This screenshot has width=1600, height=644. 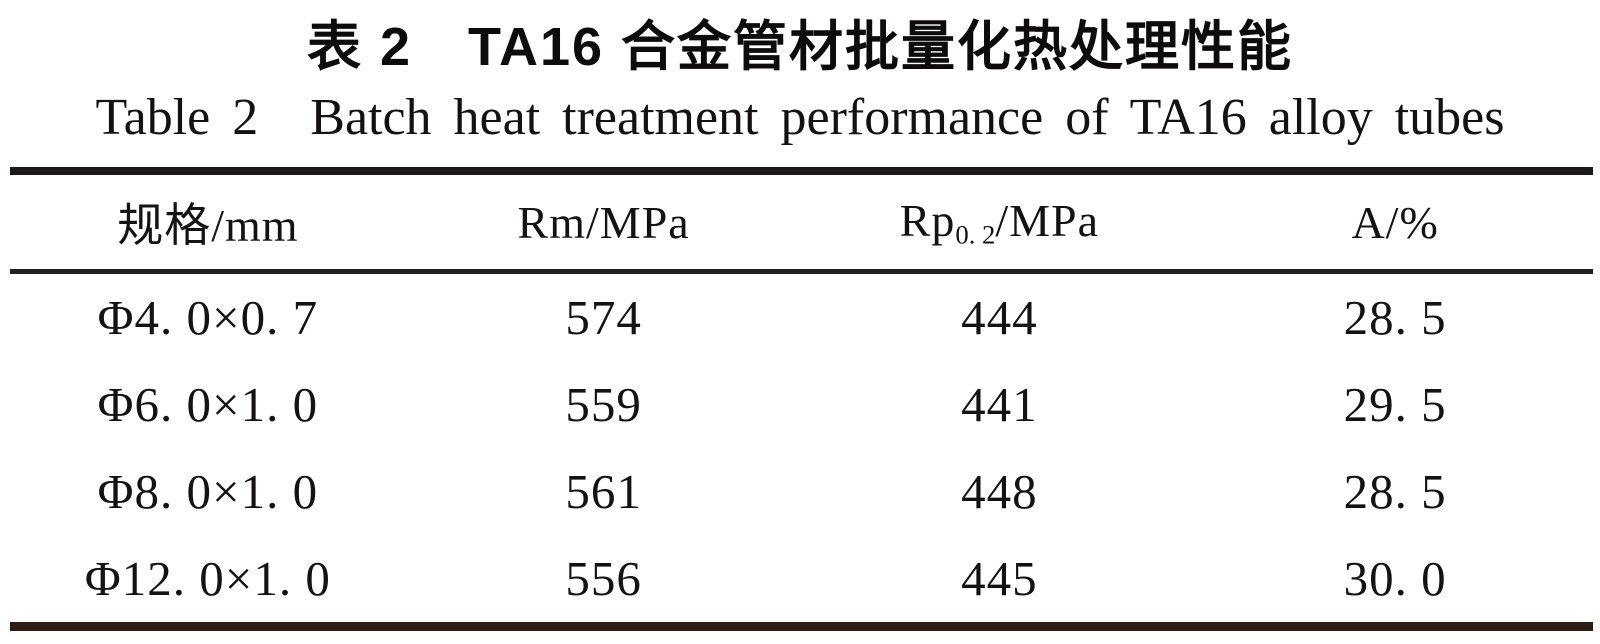 What do you see at coordinates (1395, 578) in the screenshot?
I see `elongation-cell: 30. 0` at bounding box center [1395, 578].